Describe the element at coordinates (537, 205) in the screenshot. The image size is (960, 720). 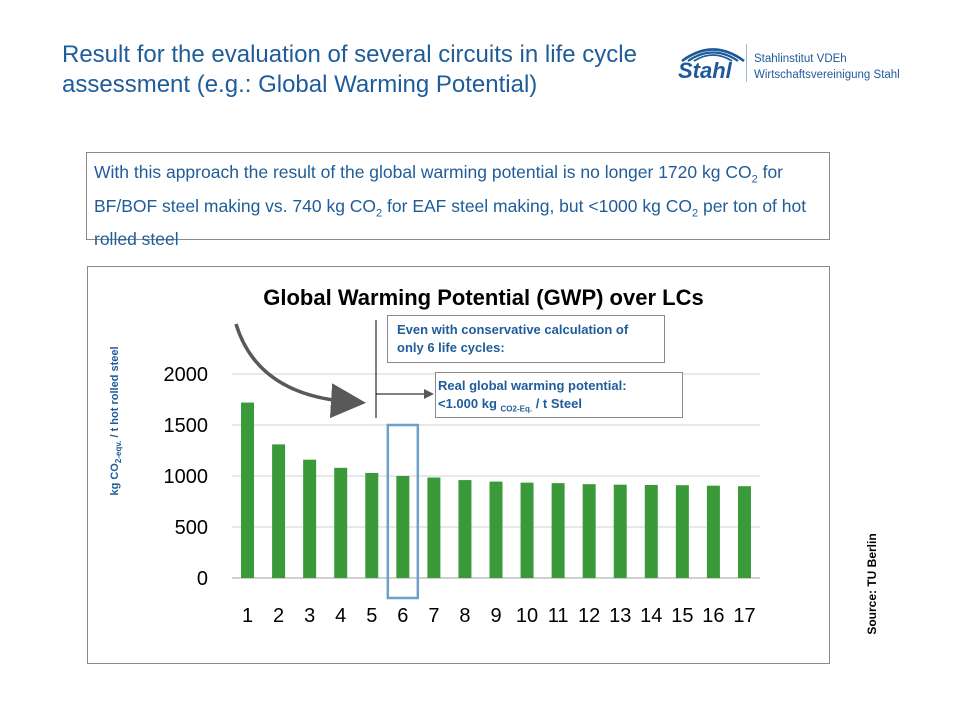
I see `note-text-3: for EAF steel making, but <1000 kg CO` at that location.